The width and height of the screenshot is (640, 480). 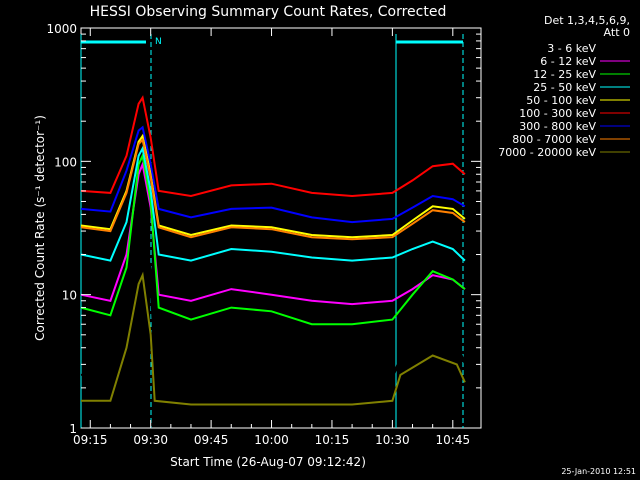 I want to click on y-tick-label: 10, so click(x=69, y=296).